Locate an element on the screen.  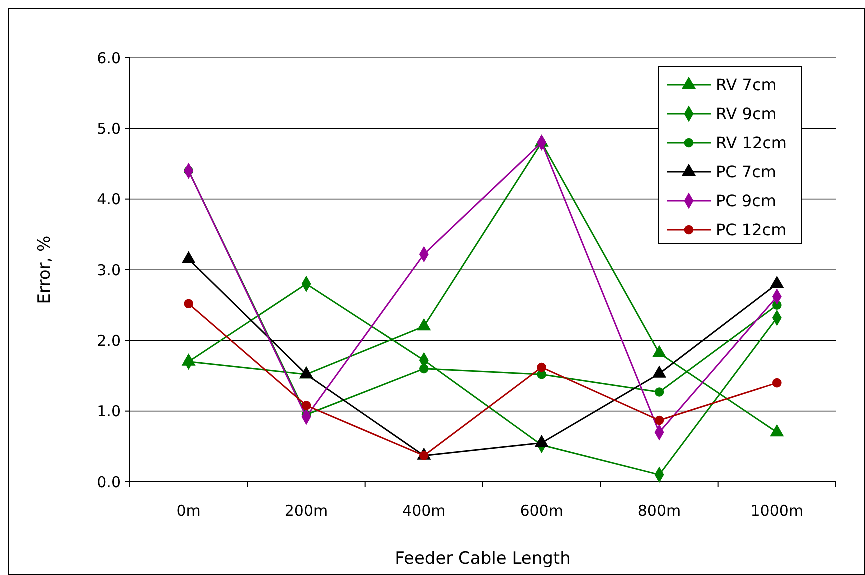
legend-label: RV 9cm is located at coordinates (746, 114).